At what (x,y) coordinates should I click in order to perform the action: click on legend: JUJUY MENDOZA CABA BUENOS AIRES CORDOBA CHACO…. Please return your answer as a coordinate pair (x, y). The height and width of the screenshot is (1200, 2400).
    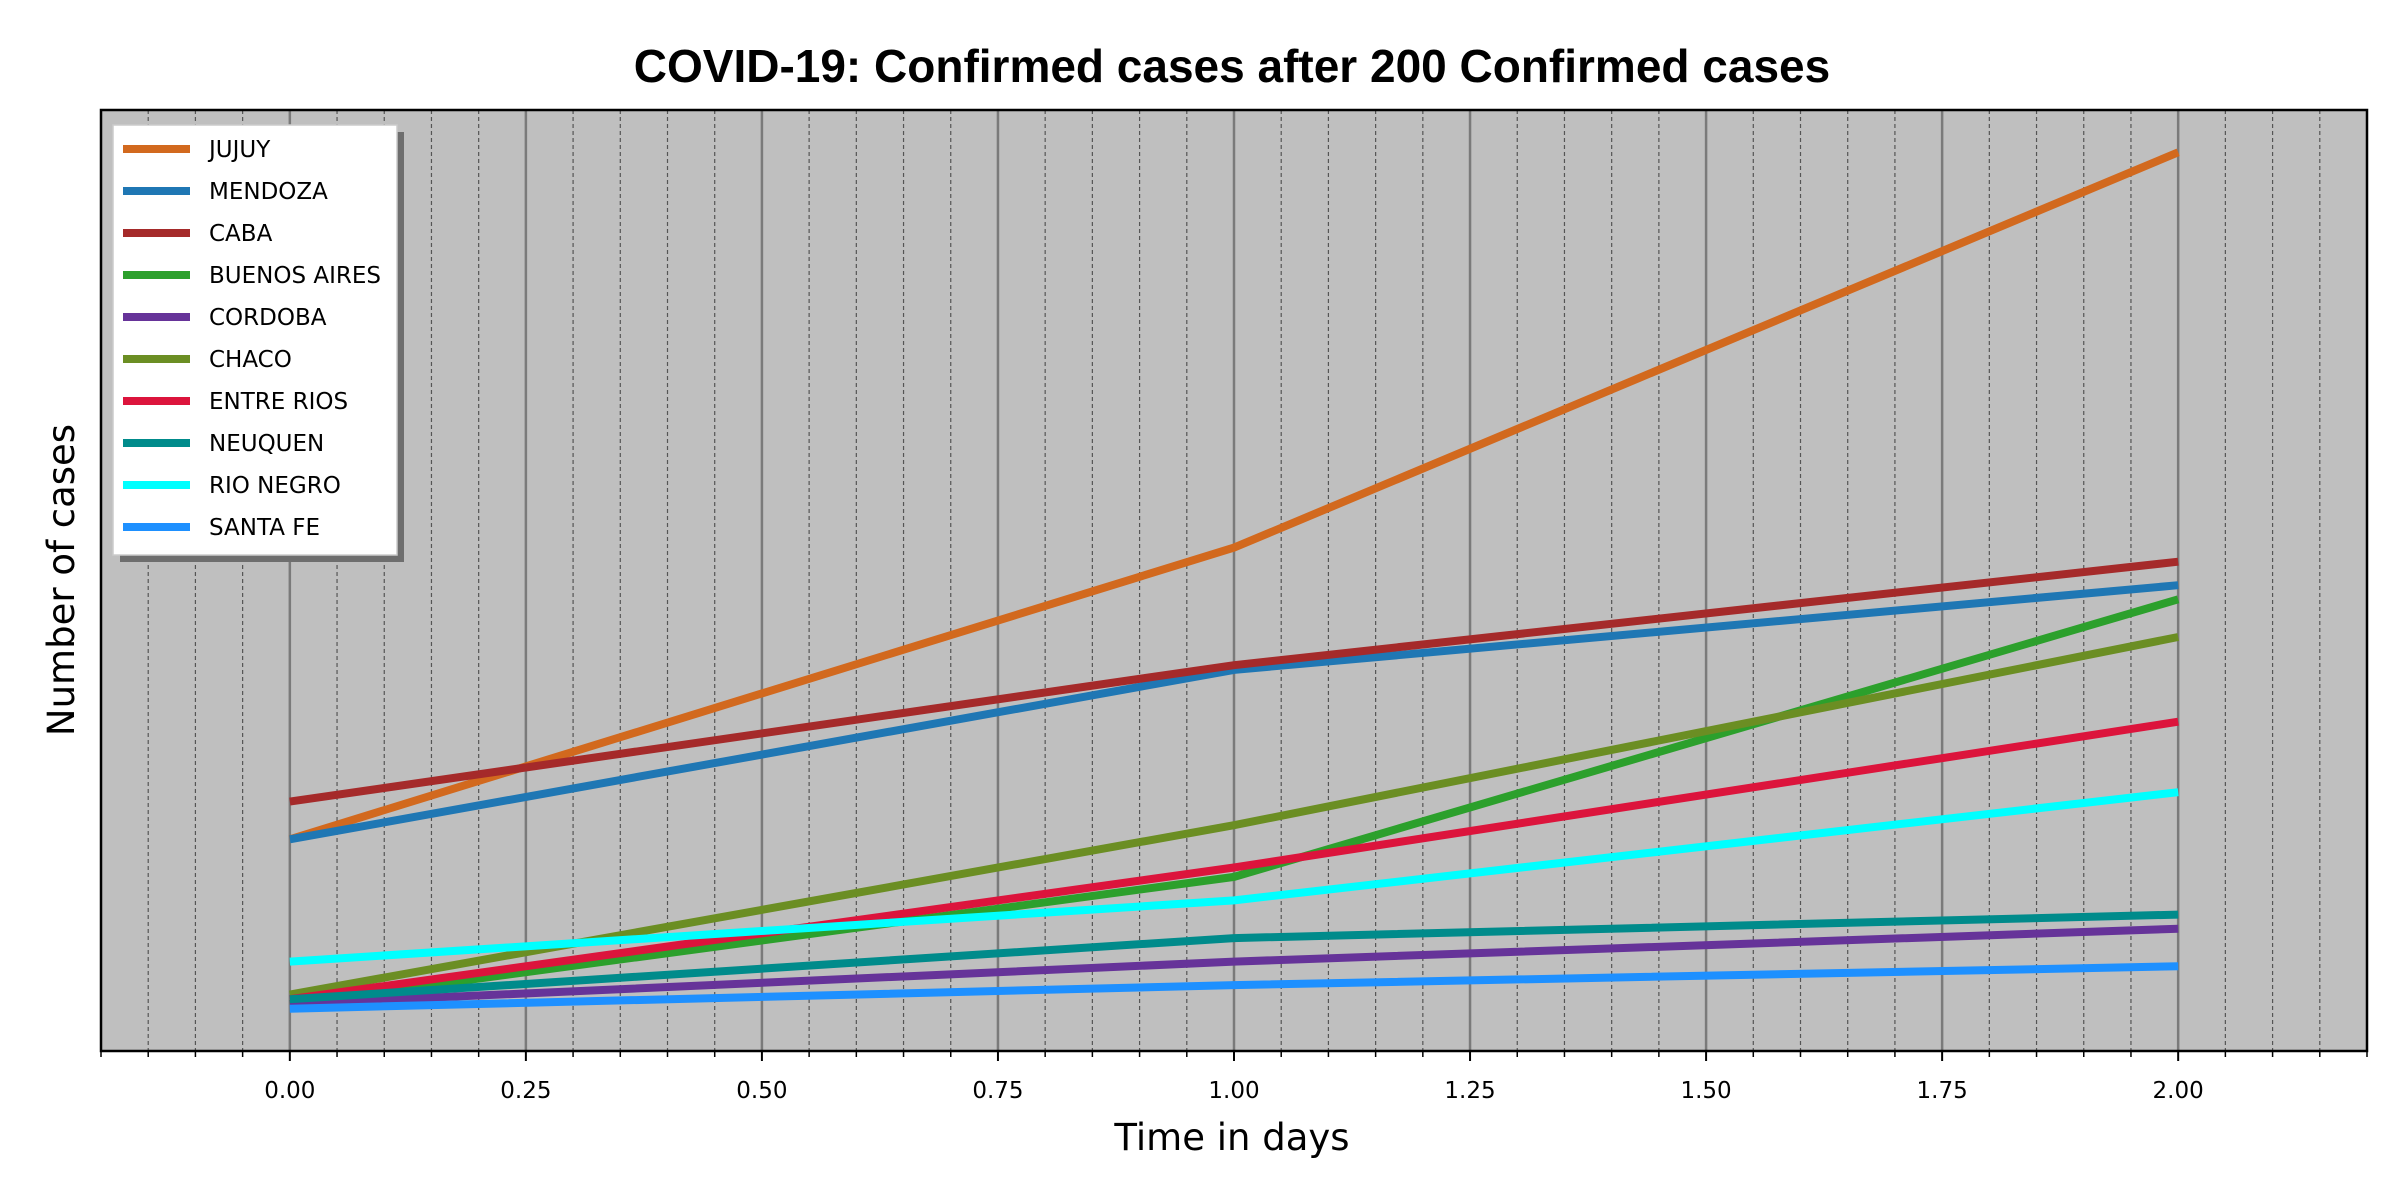
    Looking at the image, I should click on (258, 343).